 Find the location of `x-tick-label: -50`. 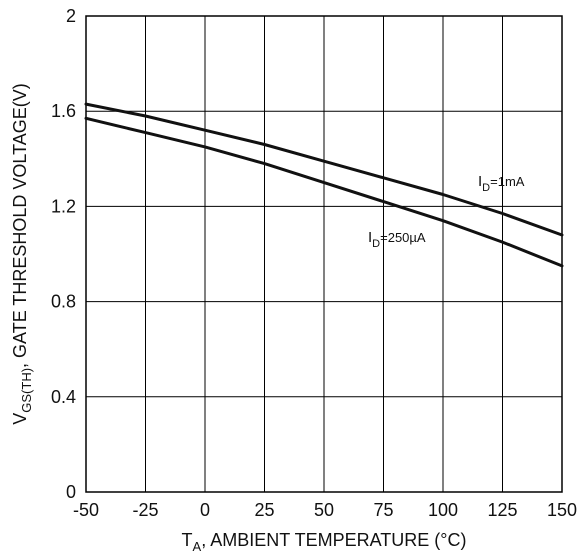

x-tick-label: -50 is located at coordinates (86, 510).